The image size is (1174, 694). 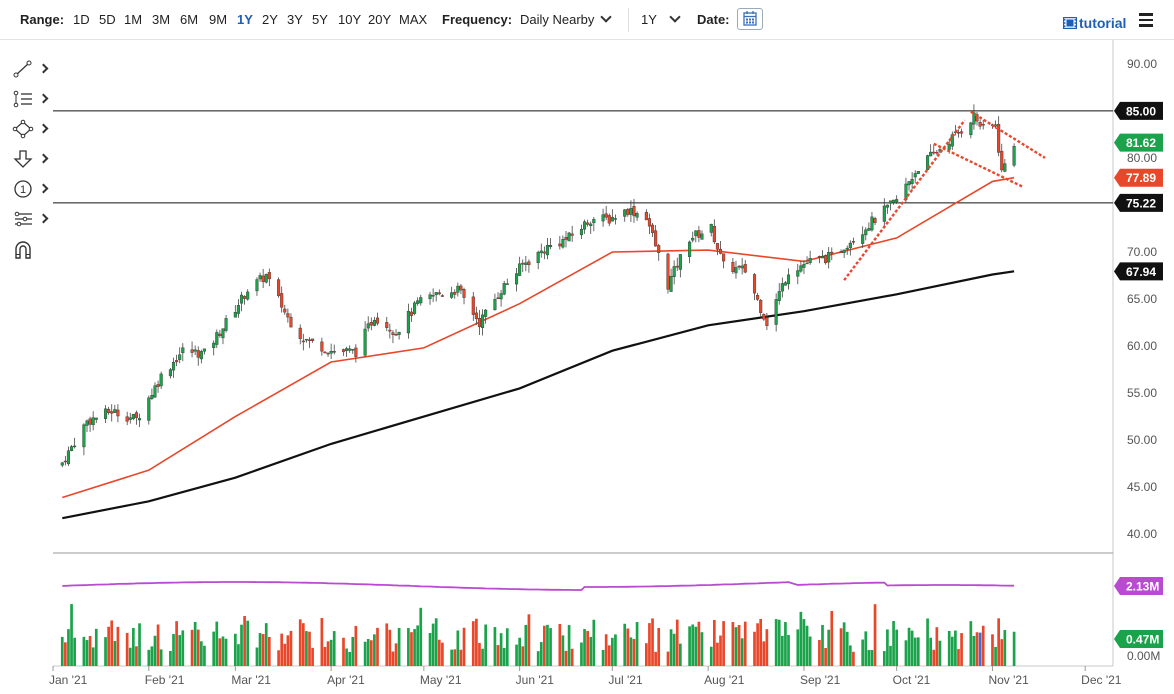 I want to click on tutorial-label: tutorial, so click(x=1103, y=23).